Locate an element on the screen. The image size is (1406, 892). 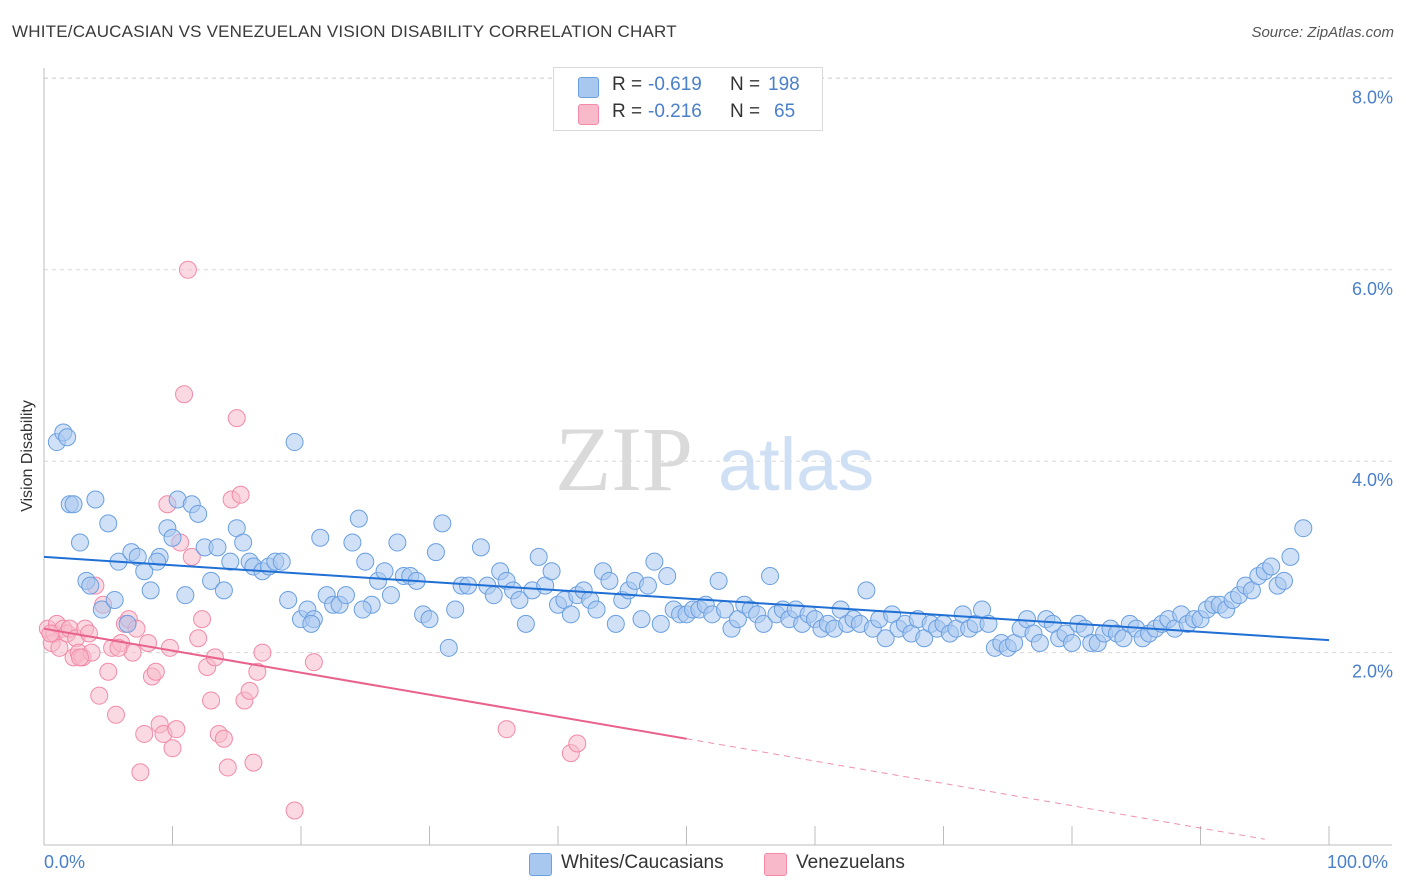
legend-swatch-venezuelans is located at coordinates (588, 114).